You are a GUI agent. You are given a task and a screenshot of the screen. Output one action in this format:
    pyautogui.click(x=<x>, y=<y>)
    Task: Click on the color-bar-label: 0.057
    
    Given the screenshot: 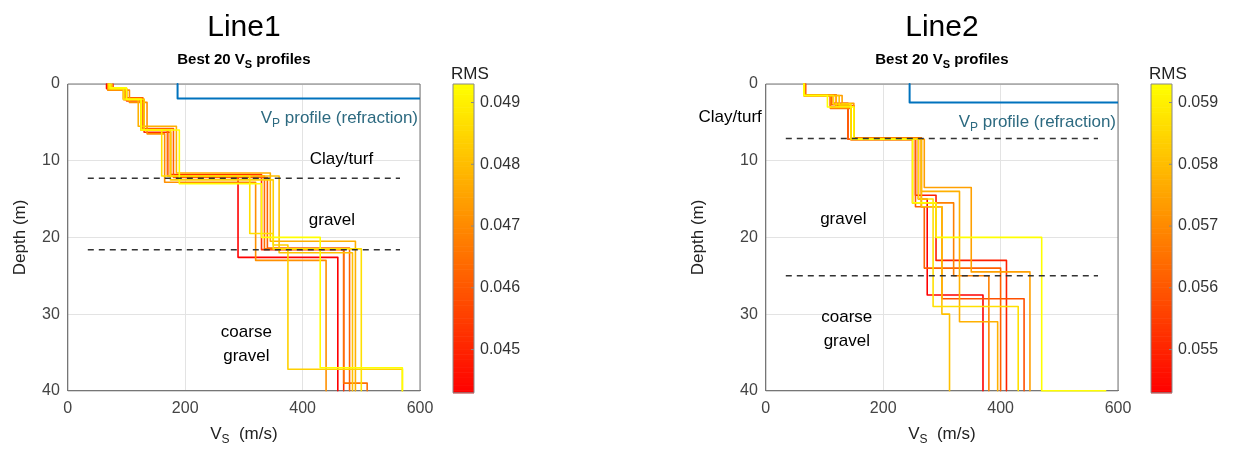 What is the action you would take?
    pyautogui.click(x=1198, y=225)
    